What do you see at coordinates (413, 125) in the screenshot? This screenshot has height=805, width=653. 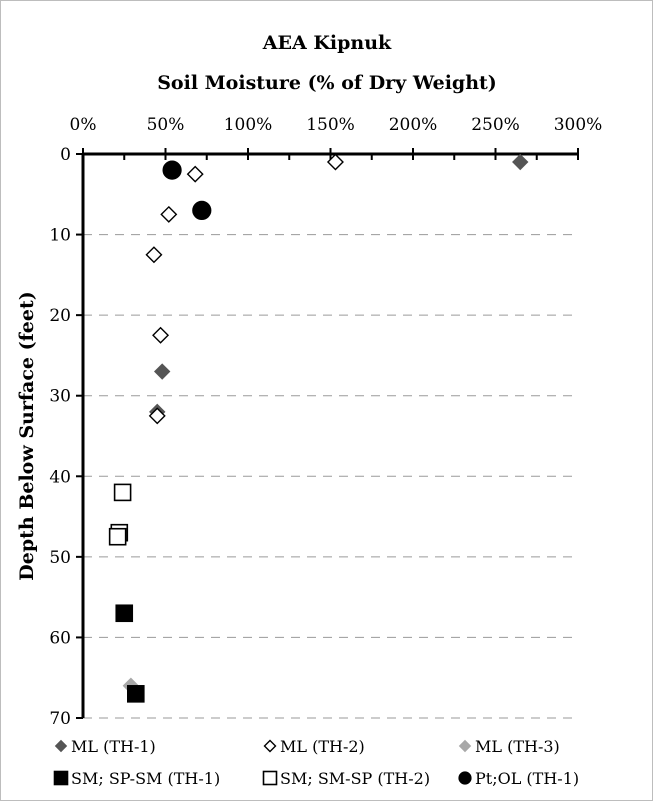 I see `x-tick-label: 200%` at bounding box center [413, 125].